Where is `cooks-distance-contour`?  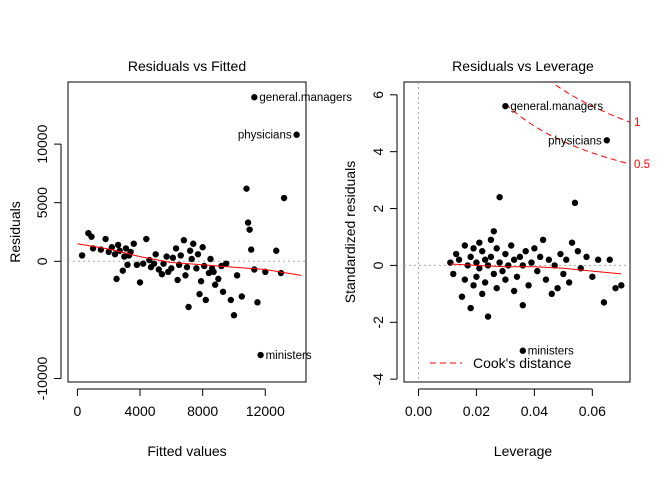
cooks-distance-contour is located at coordinates (567, 134).